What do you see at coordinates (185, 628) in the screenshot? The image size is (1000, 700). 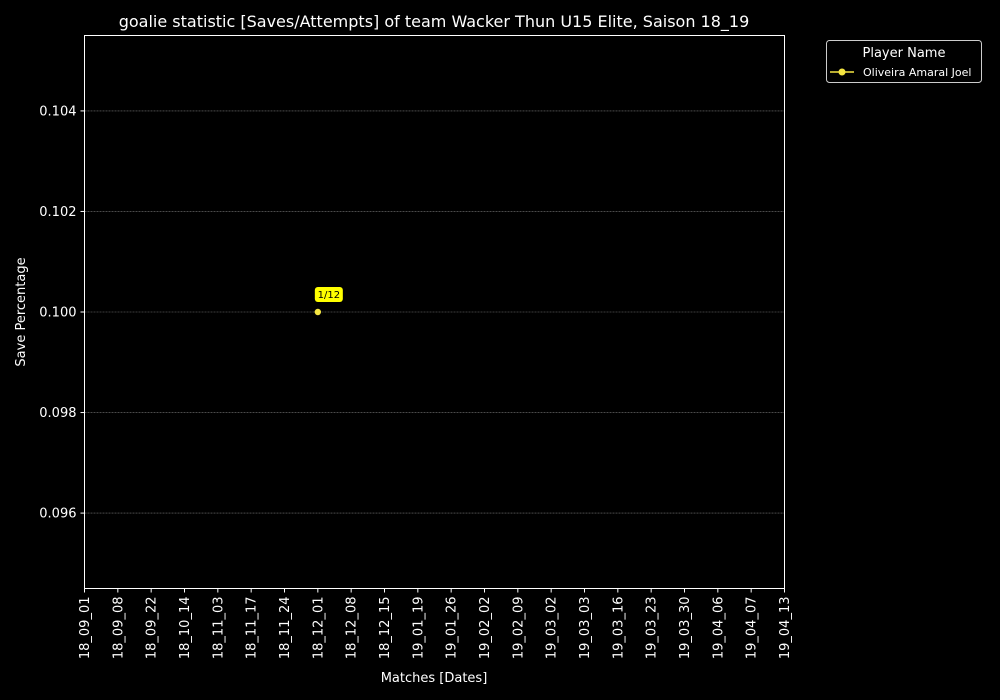 I see `x-tick-label: 18_10_14` at bounding box center [185, 628].